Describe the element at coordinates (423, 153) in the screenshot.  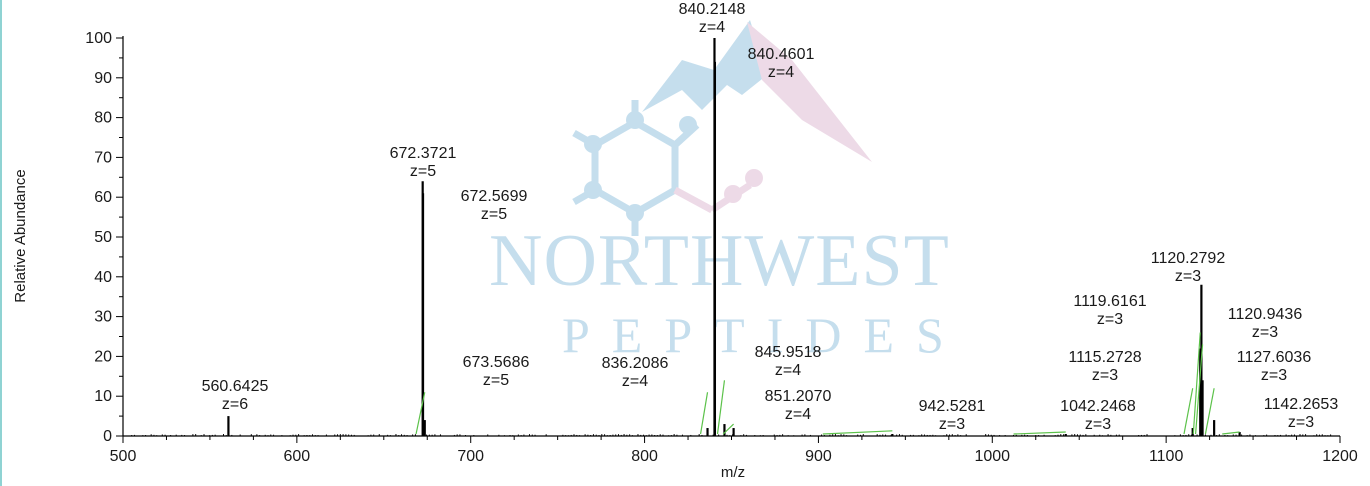
I see `peak-label-mz: 672.3721` at that location.